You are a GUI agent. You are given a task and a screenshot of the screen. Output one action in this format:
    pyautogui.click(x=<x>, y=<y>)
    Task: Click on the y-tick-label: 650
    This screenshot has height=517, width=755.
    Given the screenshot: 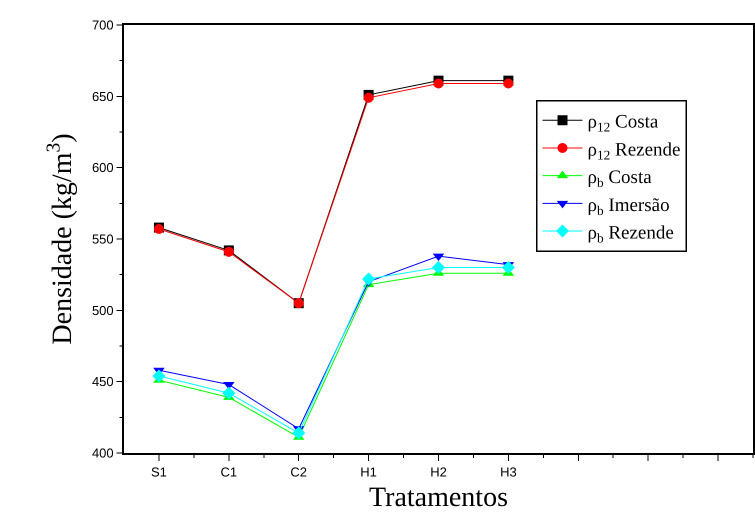 What is the action you would take?
    pyautogui.click(x=103, y=96)
    